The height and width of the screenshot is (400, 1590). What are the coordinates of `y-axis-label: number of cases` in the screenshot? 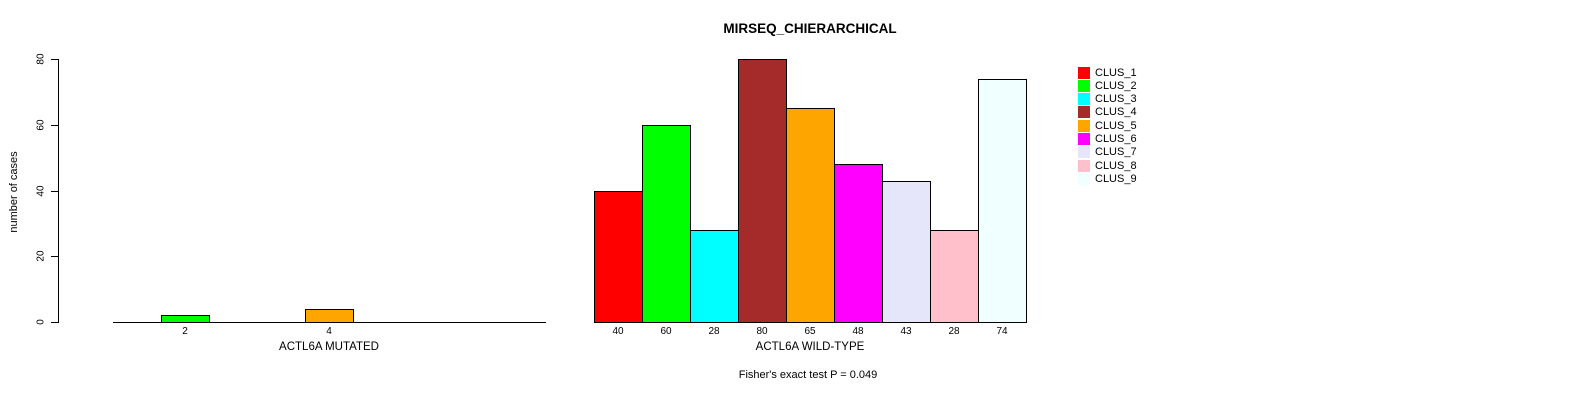 It's located at (14, 192).